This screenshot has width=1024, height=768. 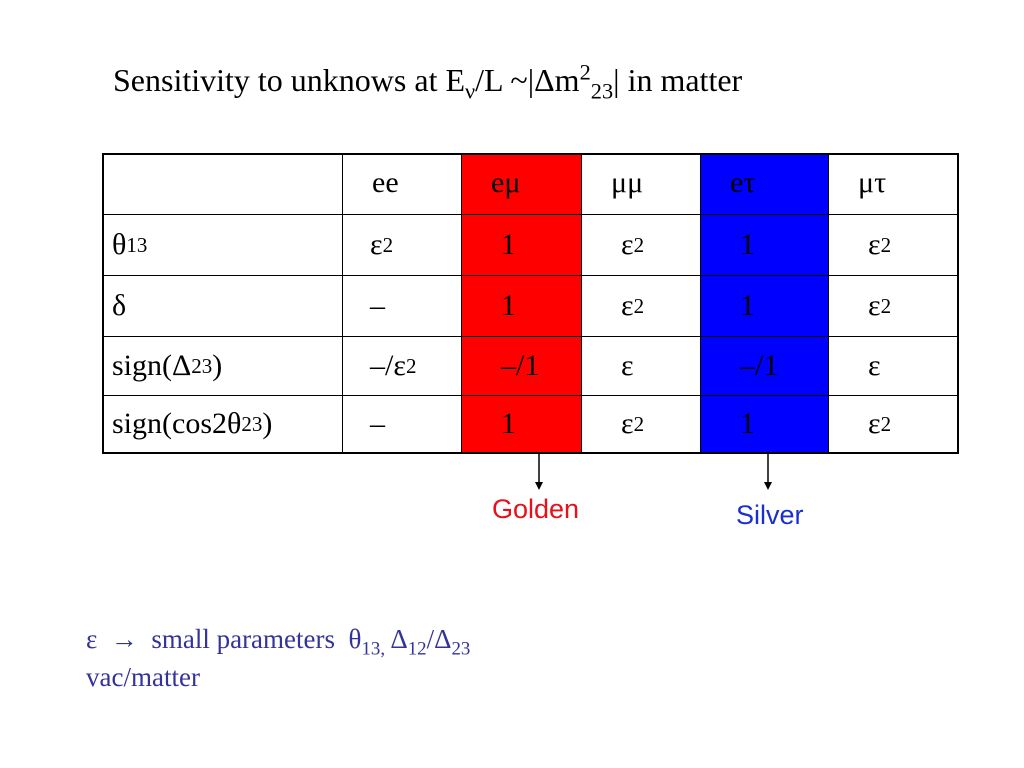 I want to click on text-run: δ, so click(x=119, y=305).